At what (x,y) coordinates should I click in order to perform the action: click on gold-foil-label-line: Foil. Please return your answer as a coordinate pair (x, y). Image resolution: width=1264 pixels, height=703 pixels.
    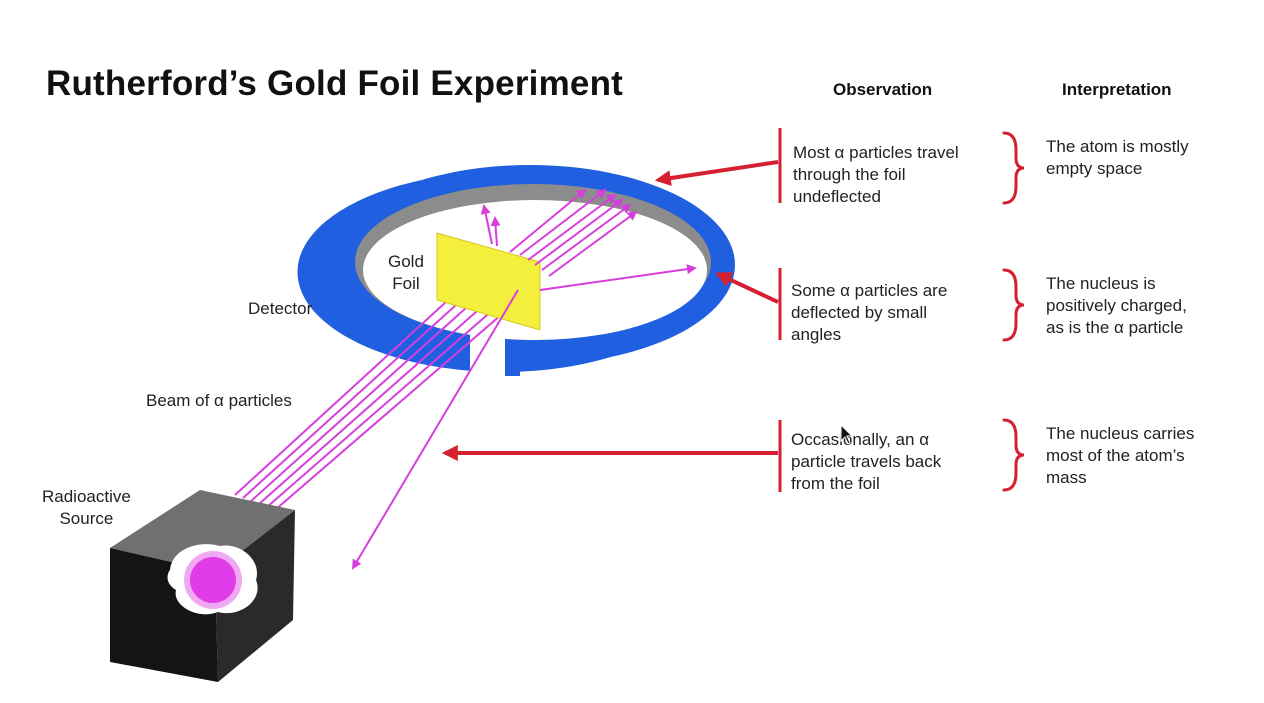
    Looking at the image, I should click on (406, 283).